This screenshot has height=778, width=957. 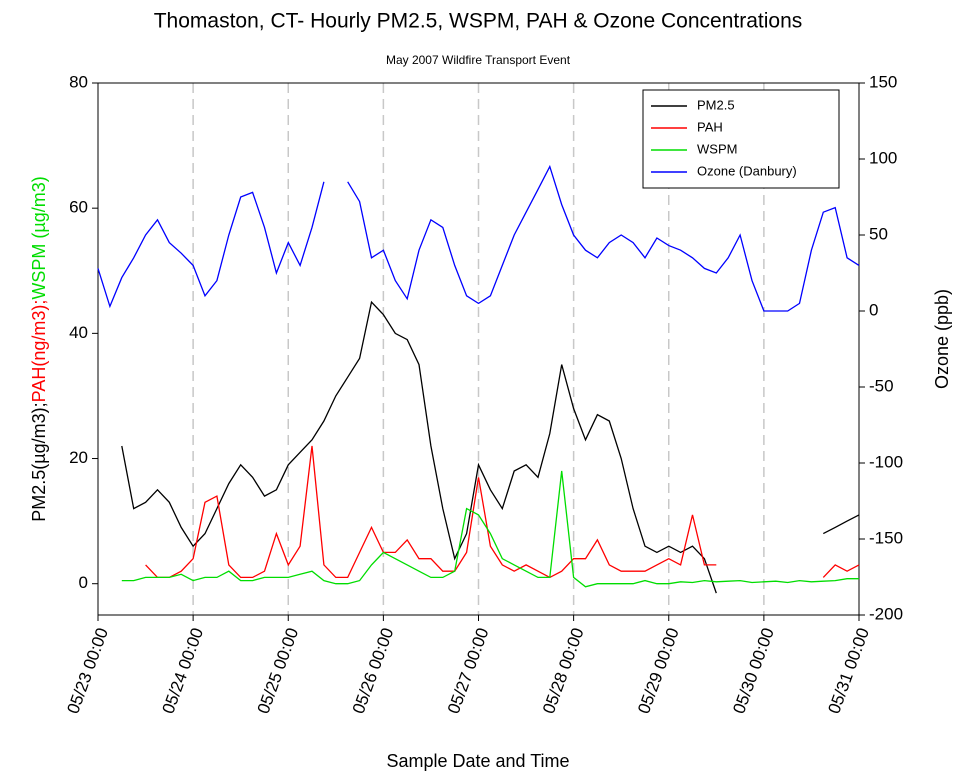 I want to click on legend-label: WSPM, so click(x=717, y=148).